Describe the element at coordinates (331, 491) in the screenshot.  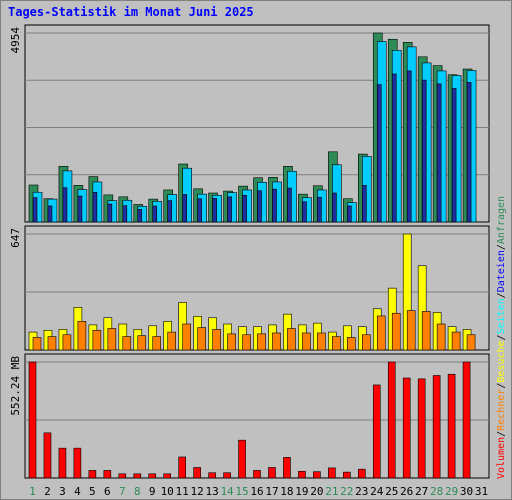
I see `day-label: 21` at that location.